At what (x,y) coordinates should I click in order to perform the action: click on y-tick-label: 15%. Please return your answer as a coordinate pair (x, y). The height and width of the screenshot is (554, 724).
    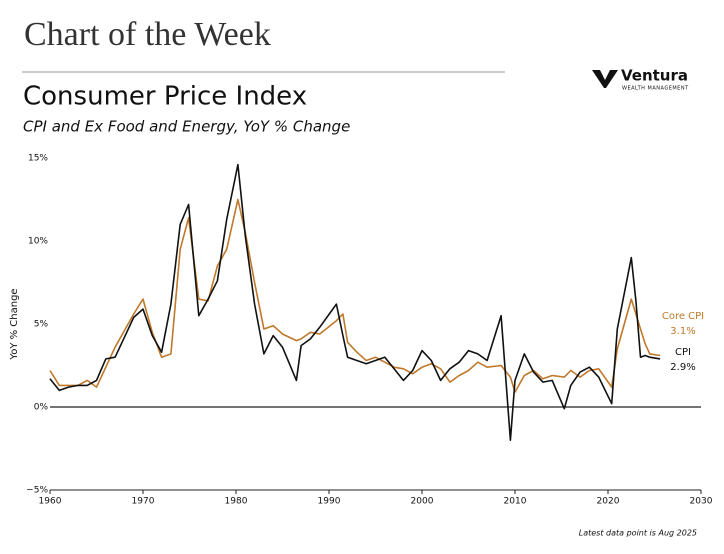
    Looking at the image, I should click on (38, 159).